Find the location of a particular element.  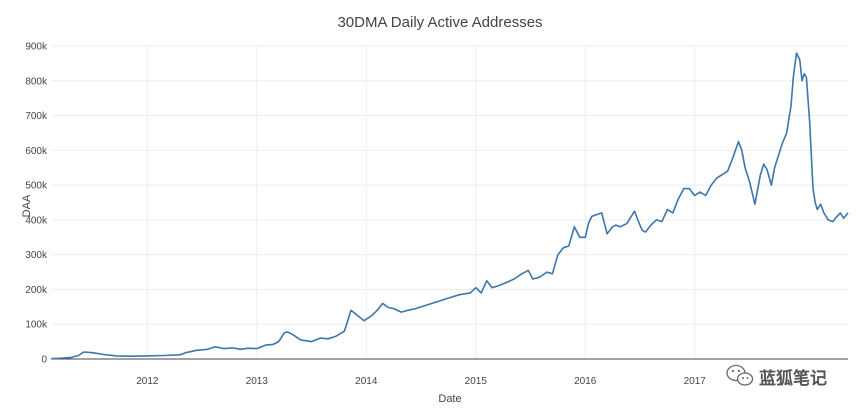

watermark-text: 蓝狐笔记 is located at coordinates (793, 378).